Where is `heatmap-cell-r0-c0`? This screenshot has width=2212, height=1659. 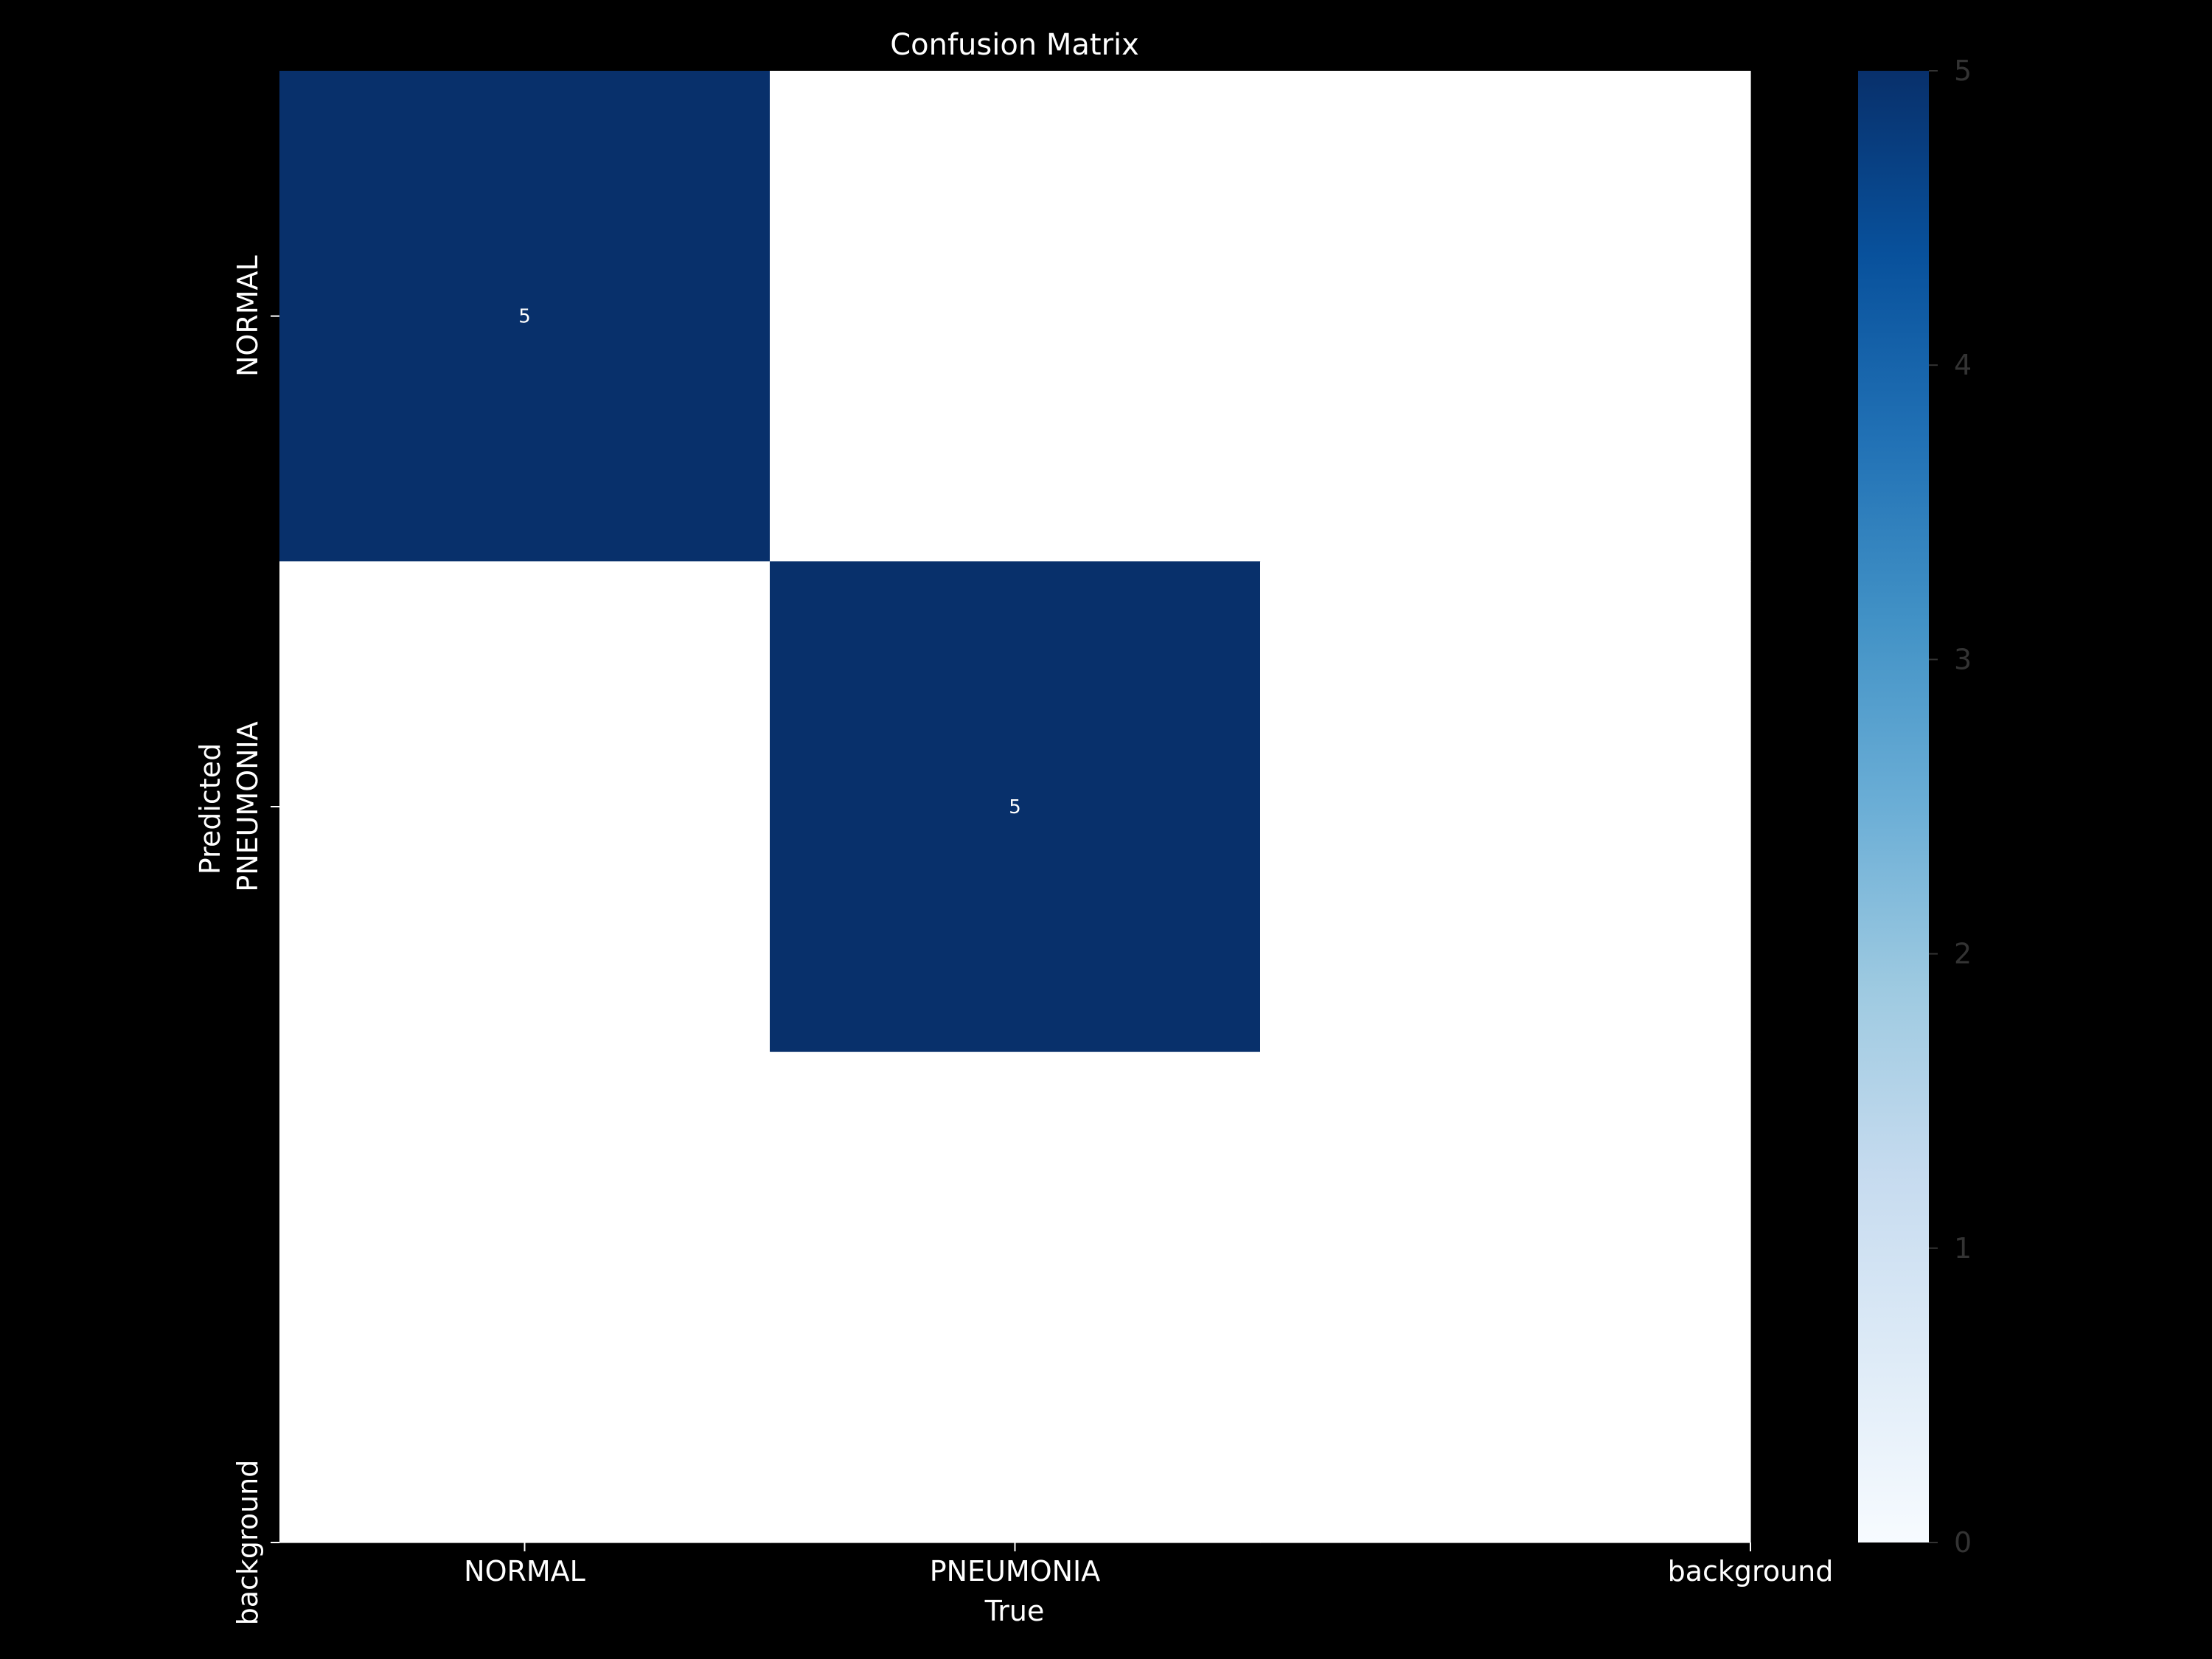
heatmap-cell-r0-c0 is located at coordinates (525, 316).